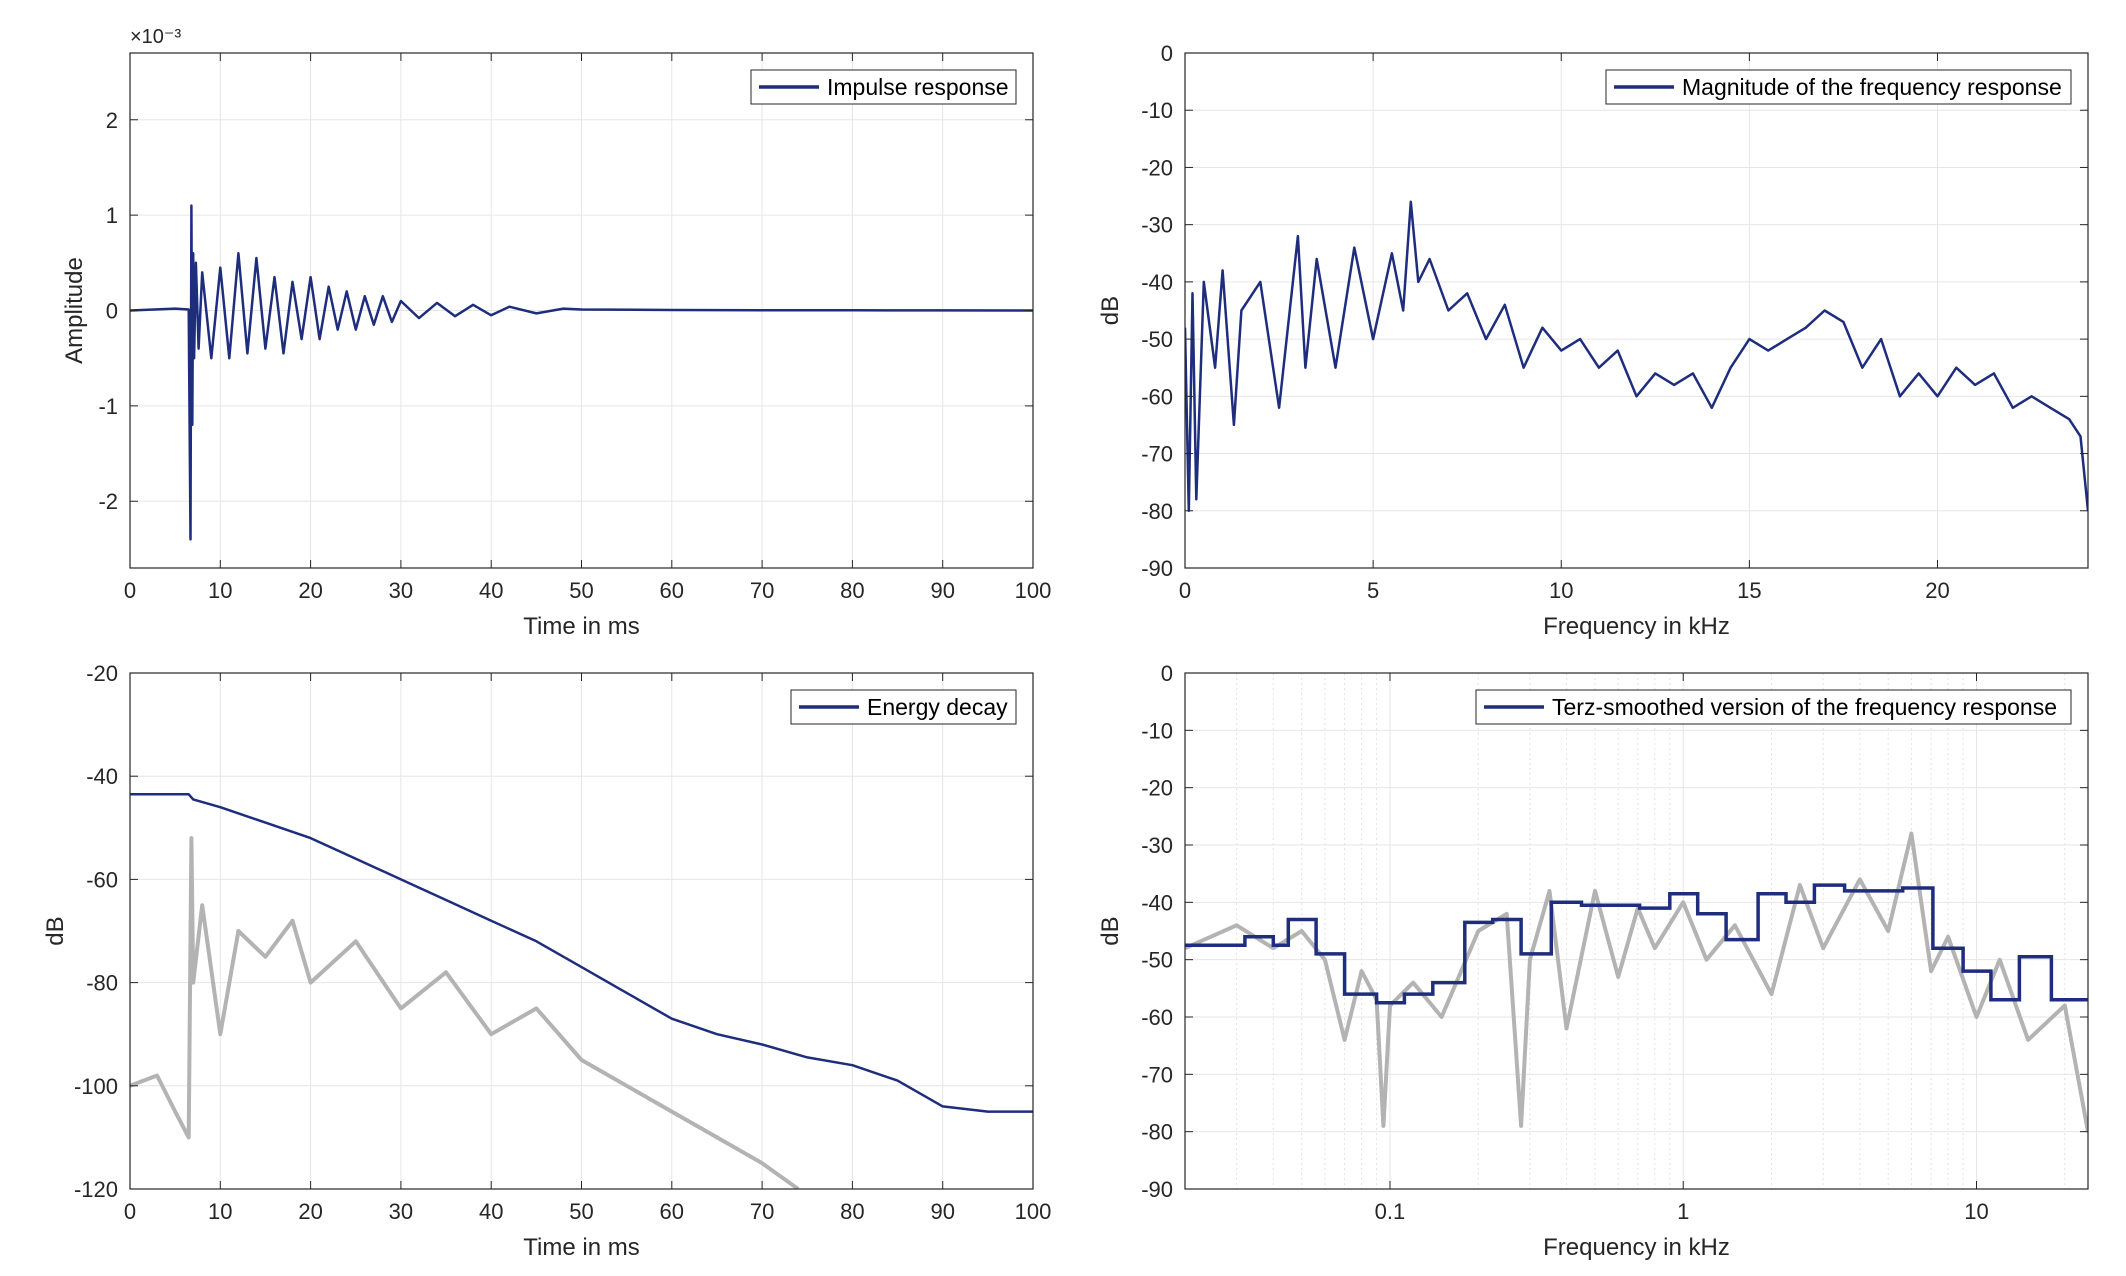 The width and height of the screenshot is (2126, 1276). What do you see at coordinates (1390, 1211) in the screenshot?
I see `x-tick-label: 0.1` at bounding box center [1390, 1211].